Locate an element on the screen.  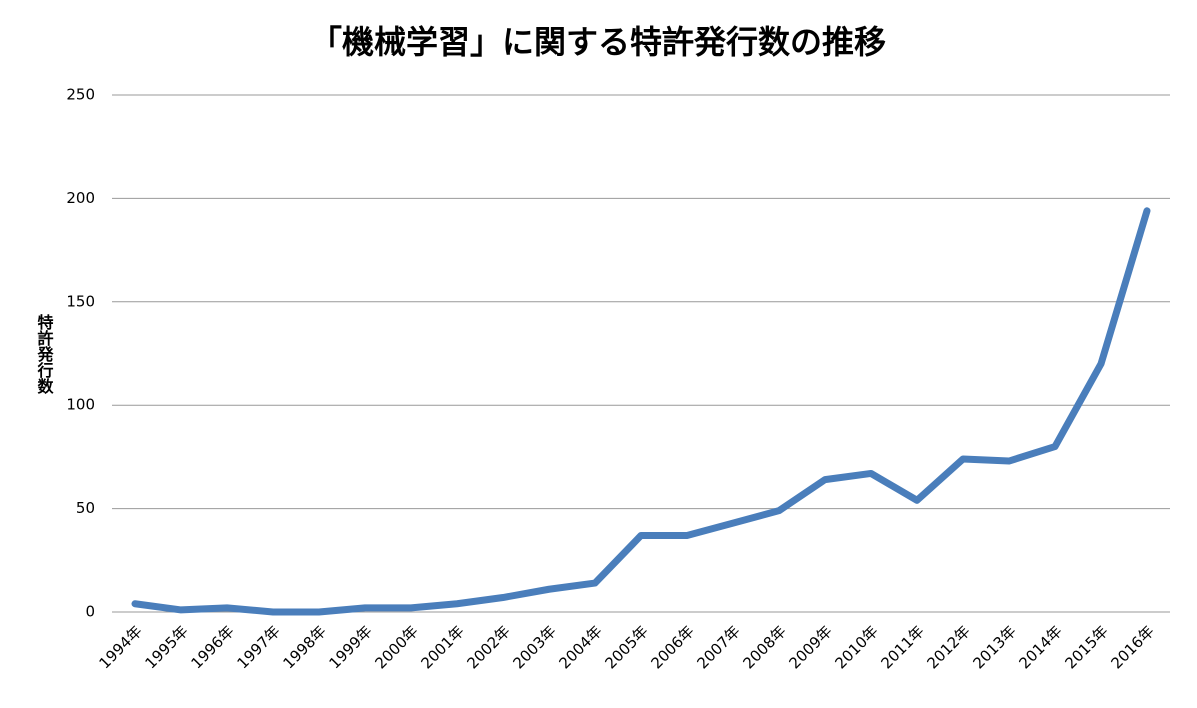
x-tick-label: 2005年 is located at coordinates (626, 647).